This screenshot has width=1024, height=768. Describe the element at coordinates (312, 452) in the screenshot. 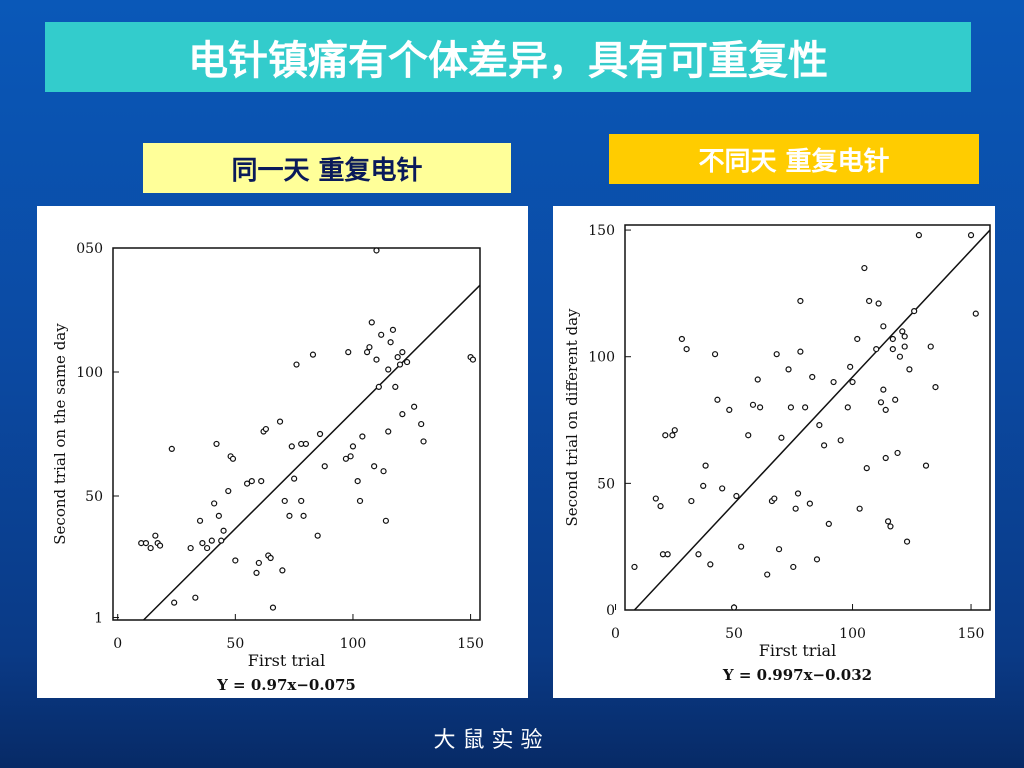

I see `trend-line` at that location.